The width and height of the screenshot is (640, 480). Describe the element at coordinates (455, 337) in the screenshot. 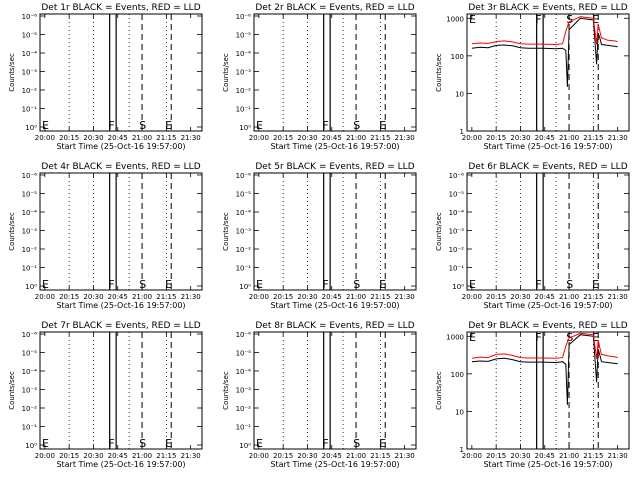

I see `y-tick-label: 1000` at that location.